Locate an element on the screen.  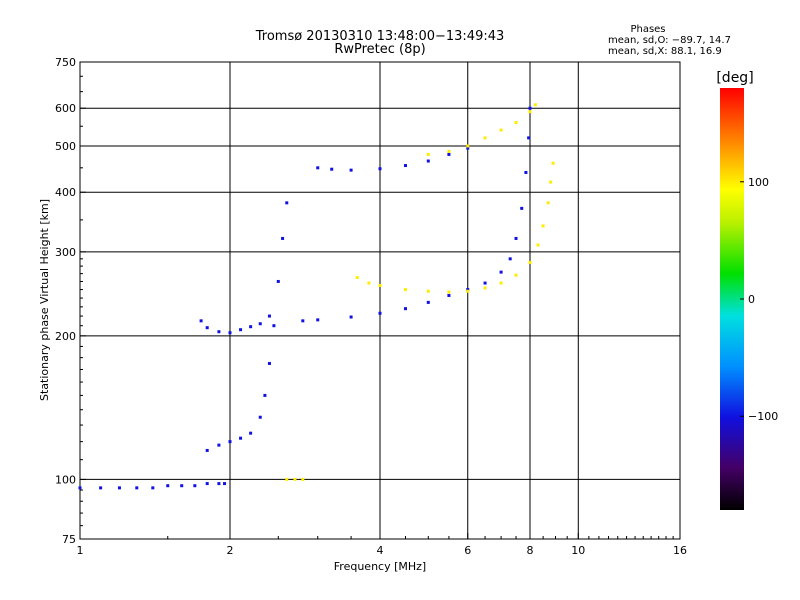
chart-subtitle: RwPretec (8p) is located at coordinates (379, 49).